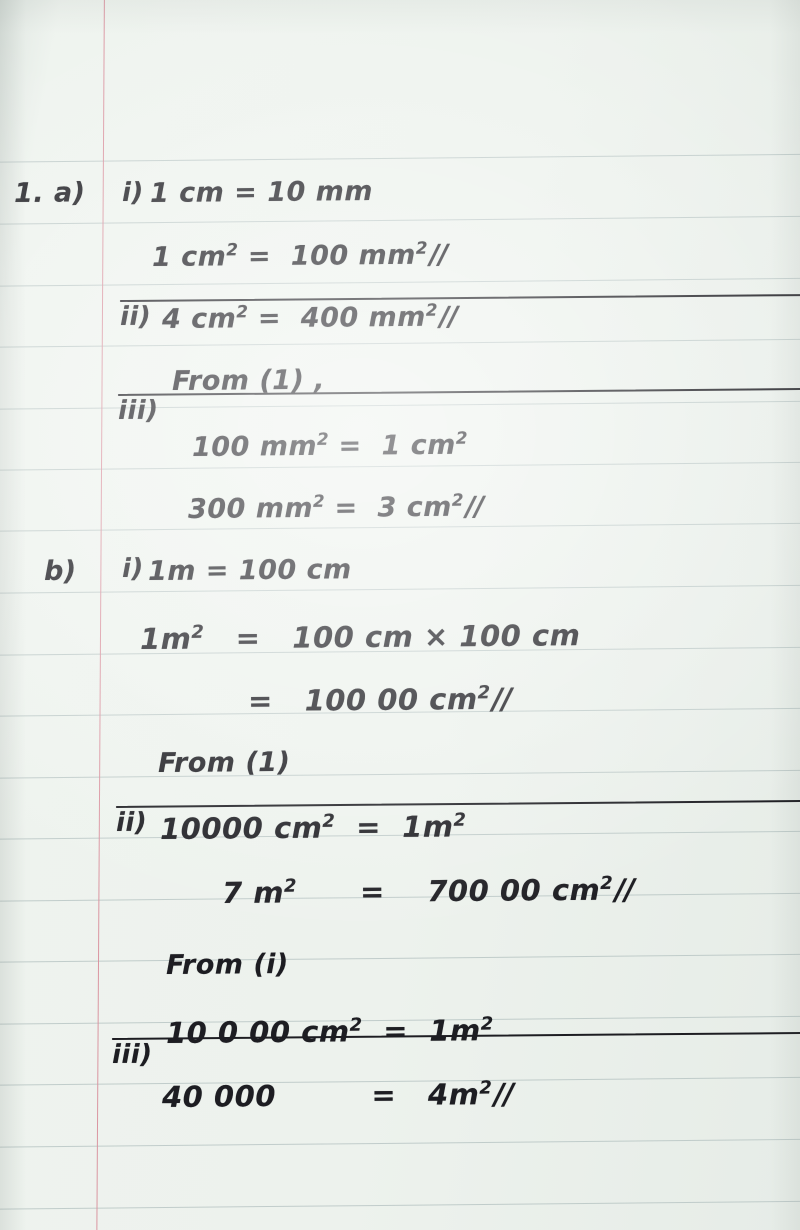 The width and height of the screenshot is (800, 1230). I want to click on line-b-i-1: 1m = 100 cm, so click(249, 570).